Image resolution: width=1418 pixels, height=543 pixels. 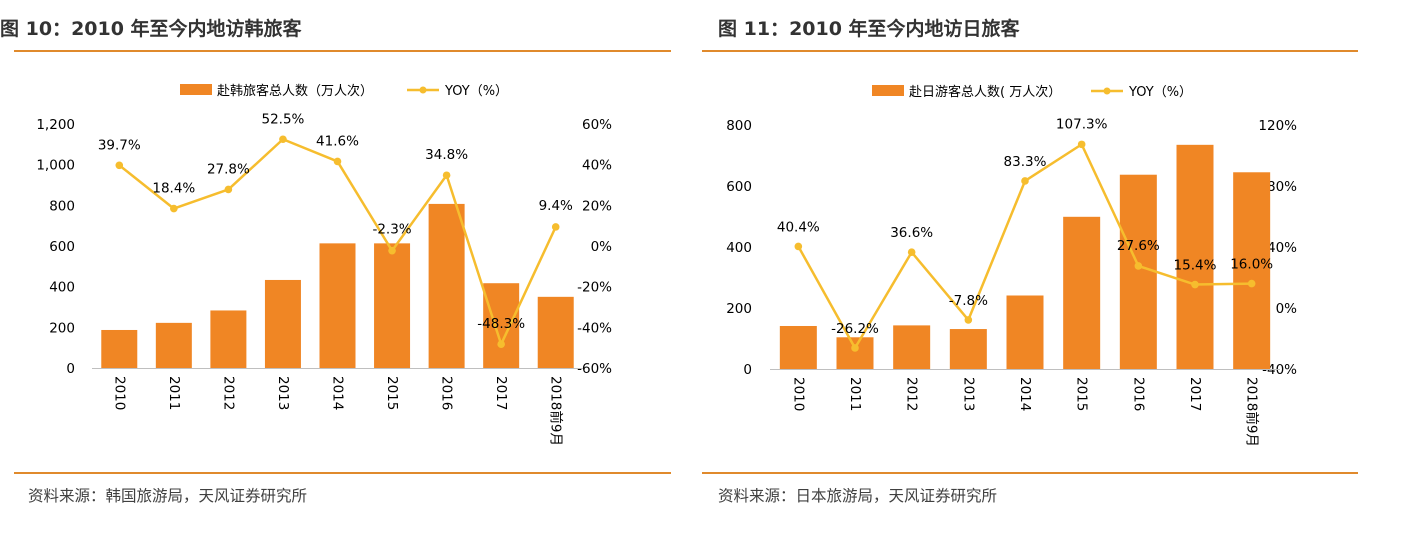 I want to click on y-right-tick-label: -40%, so click(x=594, y=328).